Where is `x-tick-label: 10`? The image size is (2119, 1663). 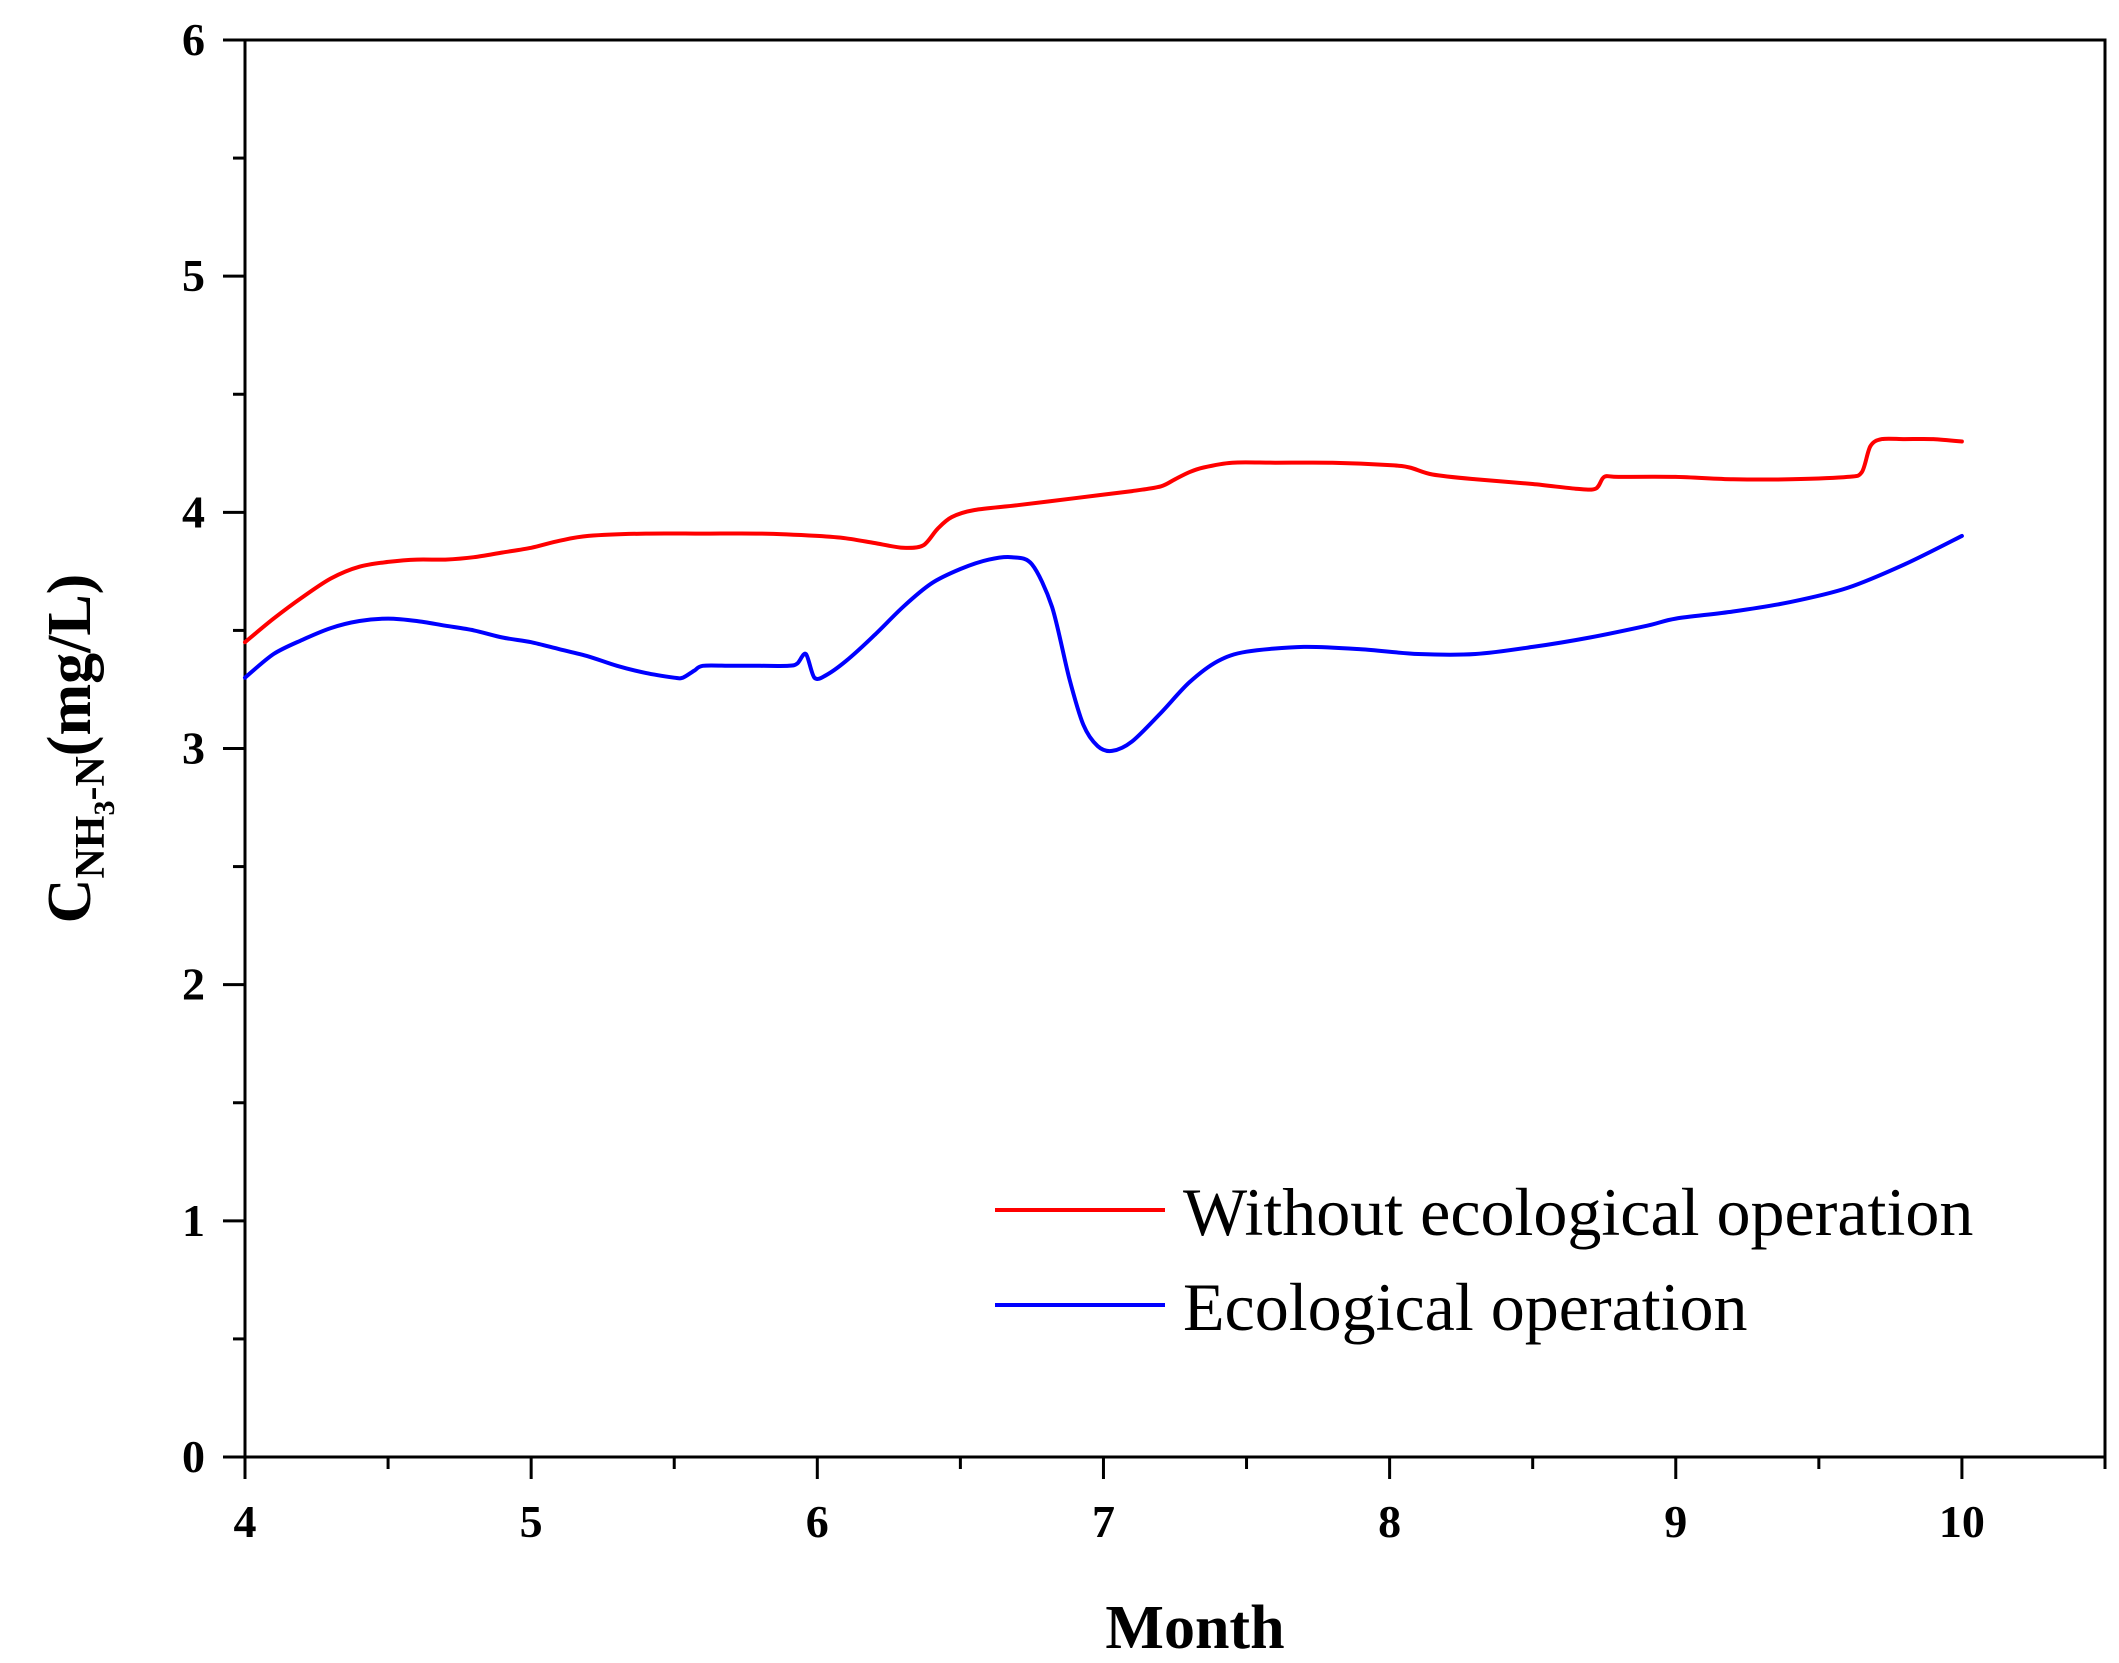
x-tick-label: 10 is located at coordinates (1962, 1521).